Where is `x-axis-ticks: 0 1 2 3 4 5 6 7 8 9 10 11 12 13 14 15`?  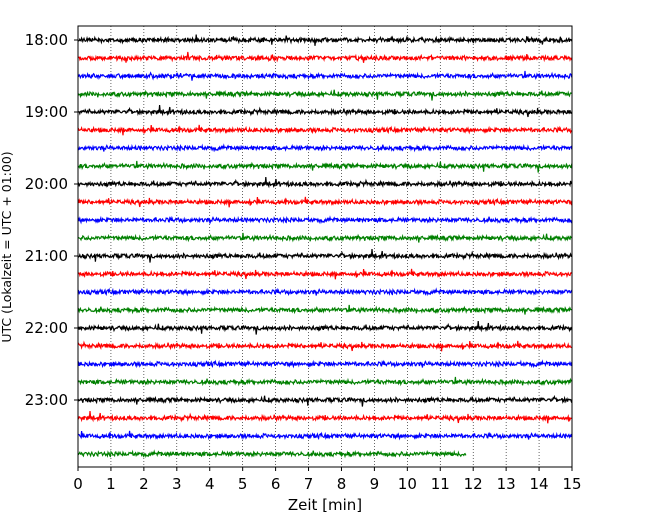
x-axis-ticks: 0 1 2 3 4 5 6 7 8 9 10 11 12 13 14 15 is located at coordinates (327, 480).